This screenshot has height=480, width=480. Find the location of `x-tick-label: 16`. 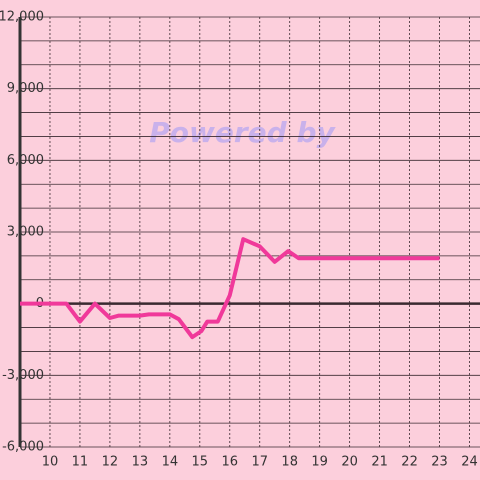

x-tick-label: 16 is located at coordinates (229, 462).